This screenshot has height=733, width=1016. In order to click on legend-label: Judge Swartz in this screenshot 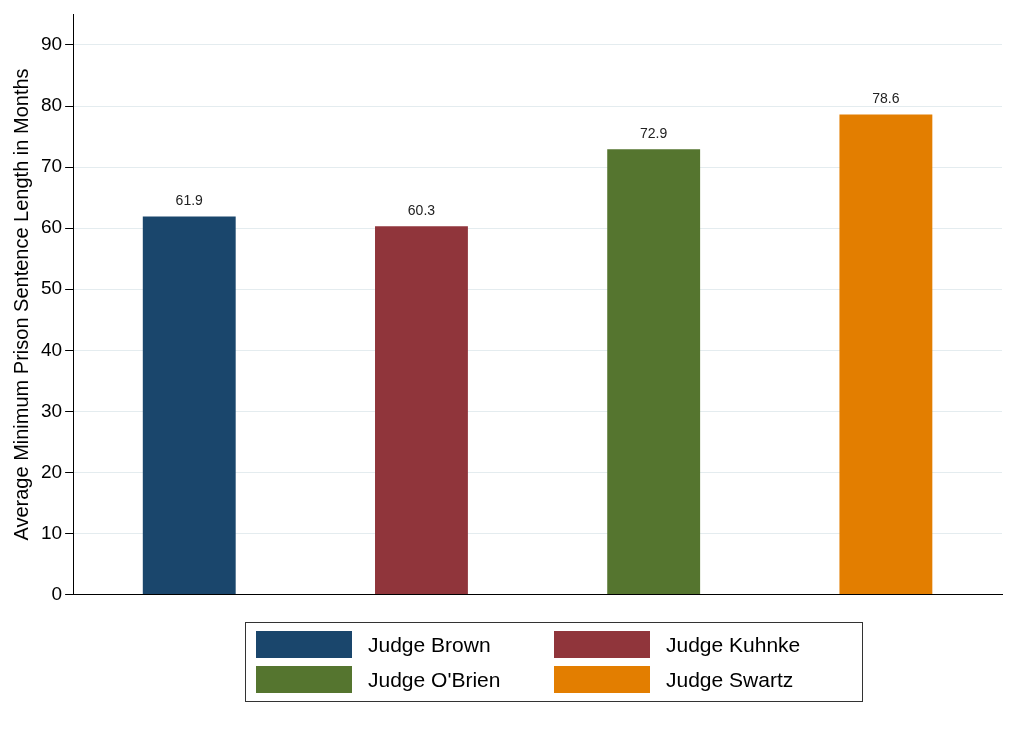, I will do `click(730, 679)`.